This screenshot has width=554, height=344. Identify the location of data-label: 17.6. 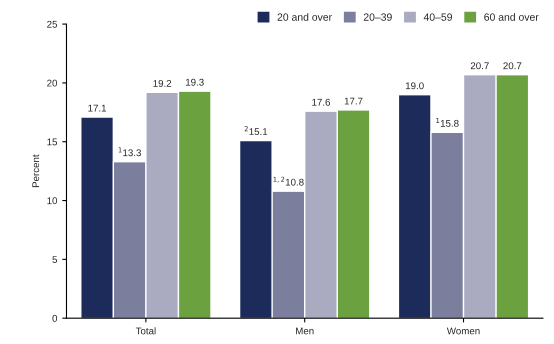
(321, 102).